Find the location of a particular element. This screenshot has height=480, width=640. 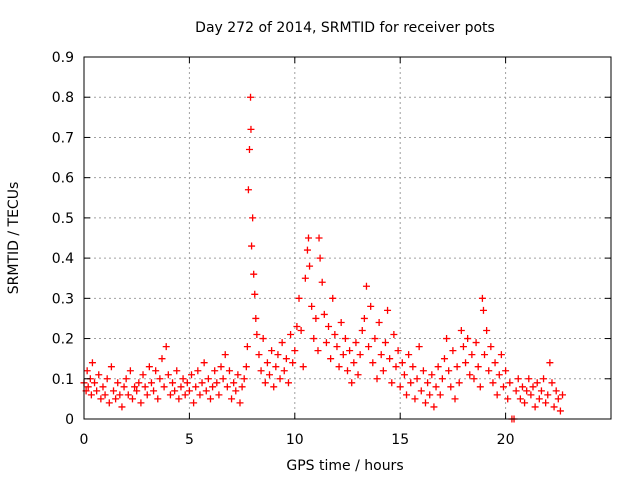

y-tick-label: 0.1 is located at coordinates (63, 380).